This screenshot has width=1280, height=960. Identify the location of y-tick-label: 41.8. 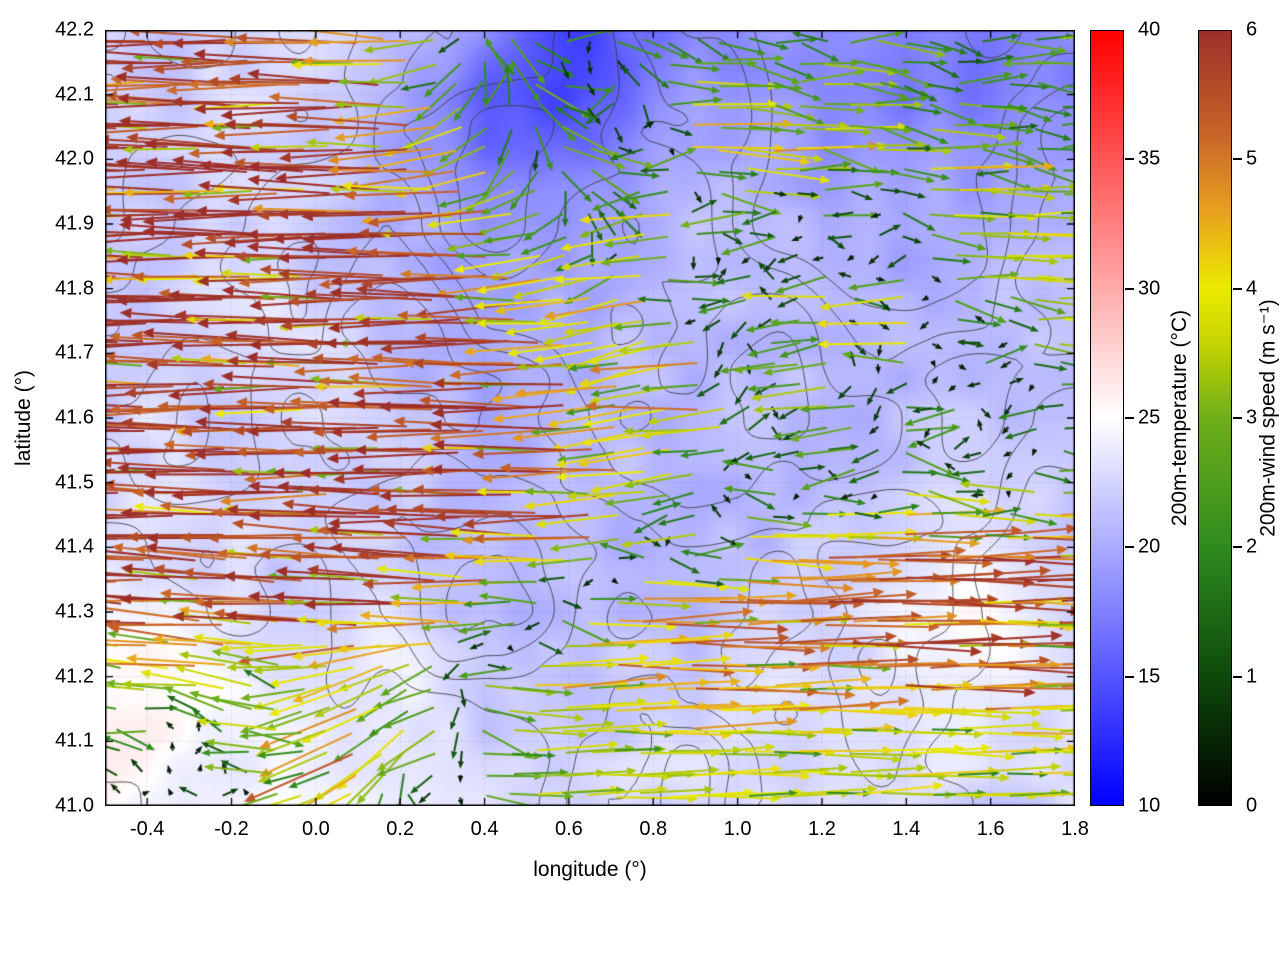
(74, 288).